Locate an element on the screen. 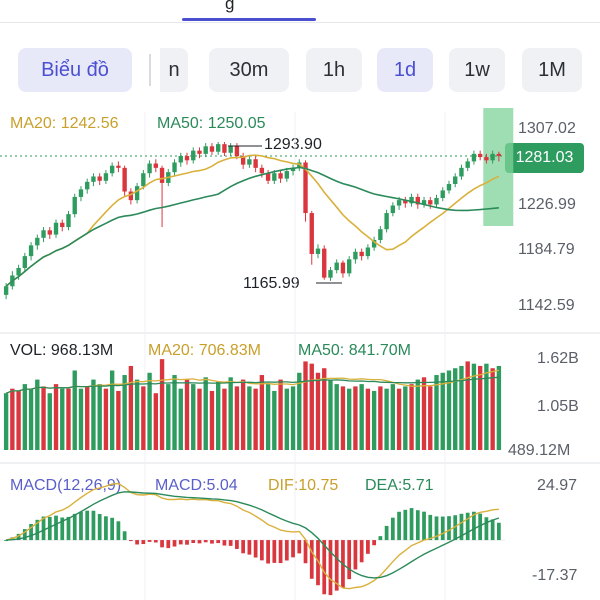 Image resolution: width=600 pixels, height=600 pixels. period-high-label: 1293.90 is located at coordinates (293, 144).